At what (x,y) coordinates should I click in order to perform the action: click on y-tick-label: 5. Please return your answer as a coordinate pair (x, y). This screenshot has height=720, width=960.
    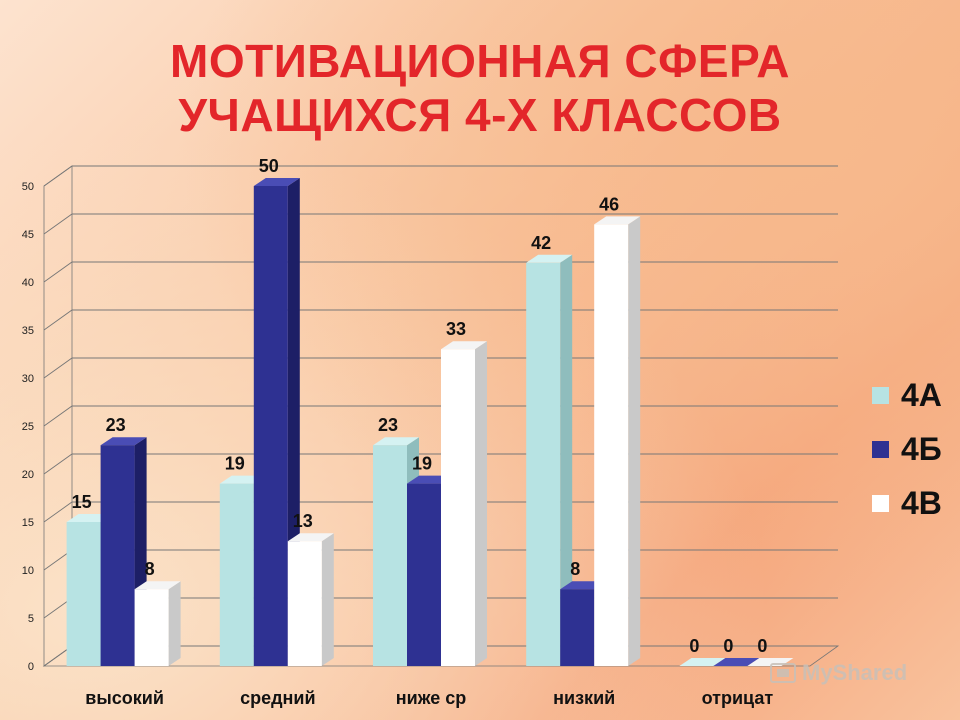
    Looking at the image, I should click on (31, 619).